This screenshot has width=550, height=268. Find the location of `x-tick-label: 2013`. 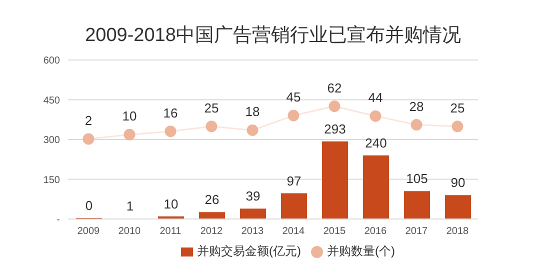

x-tick-label: 2013 is located at coordinates (252, 232).